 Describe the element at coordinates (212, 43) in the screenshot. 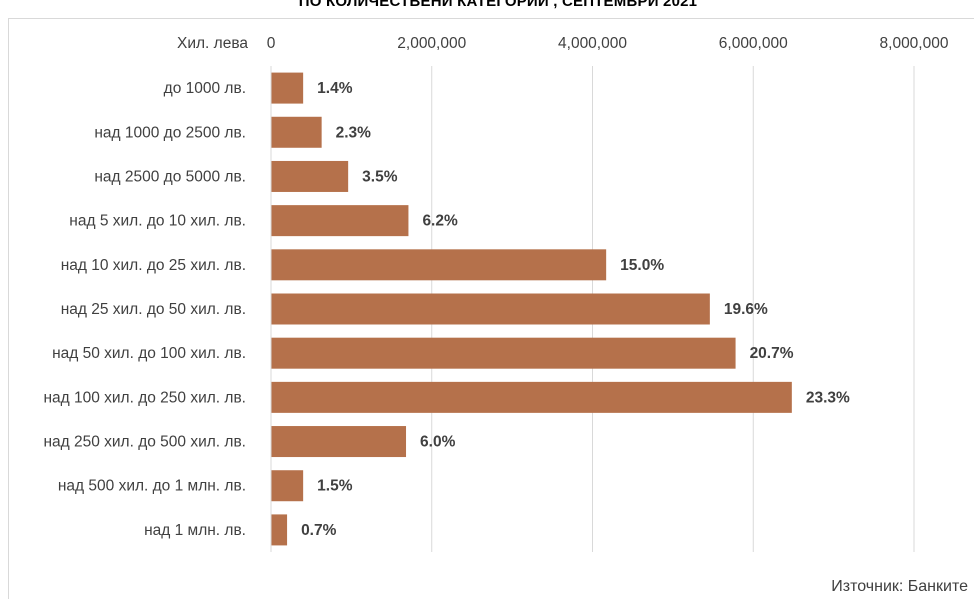

I see `axis-unit-label: Хил. лева` at that location.